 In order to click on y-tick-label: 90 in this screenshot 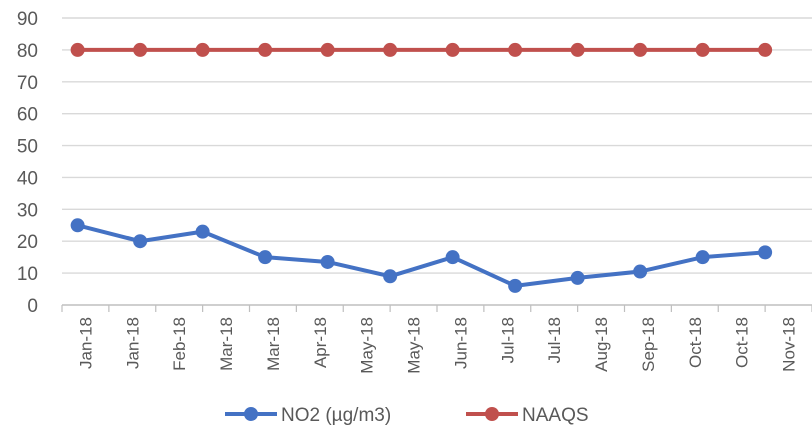, I will do `click(27, 19)`.